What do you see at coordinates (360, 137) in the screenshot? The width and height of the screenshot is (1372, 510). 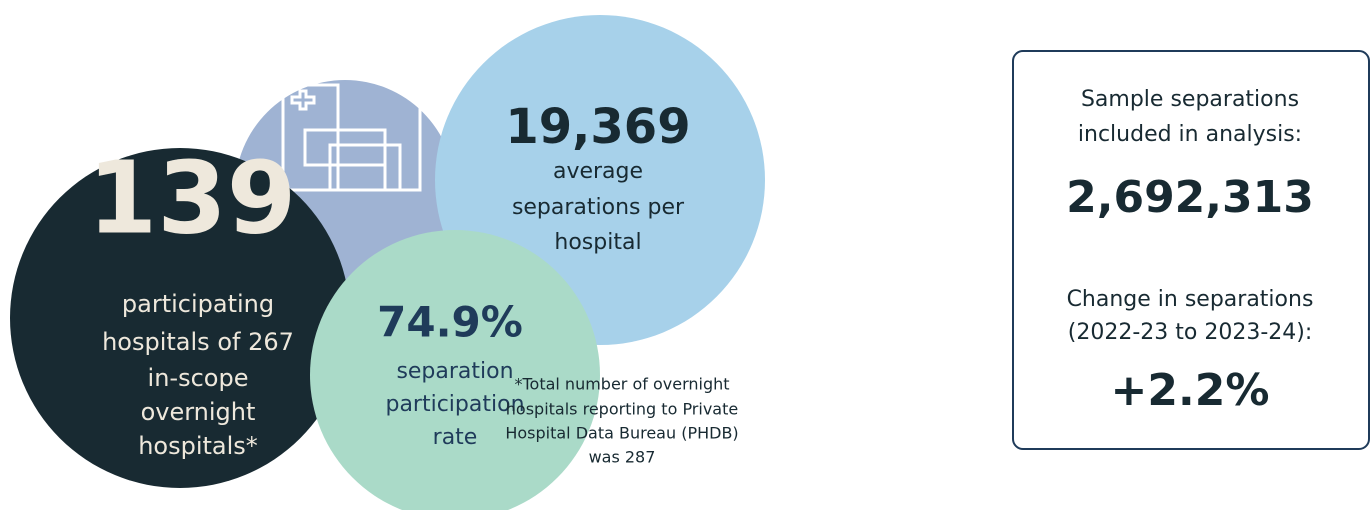 I see `hospital-icon` at bounding box center [360, 137].